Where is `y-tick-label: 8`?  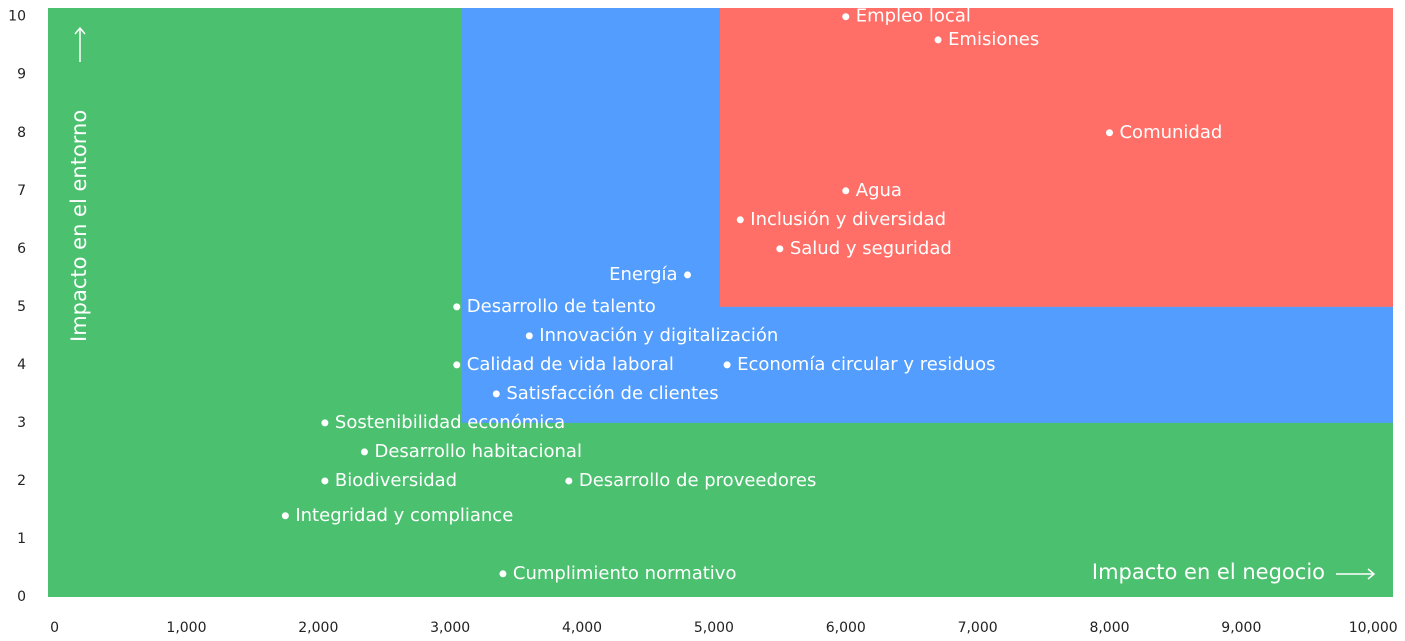
y-tick-label: 8 is located at coordinates (21, 133).